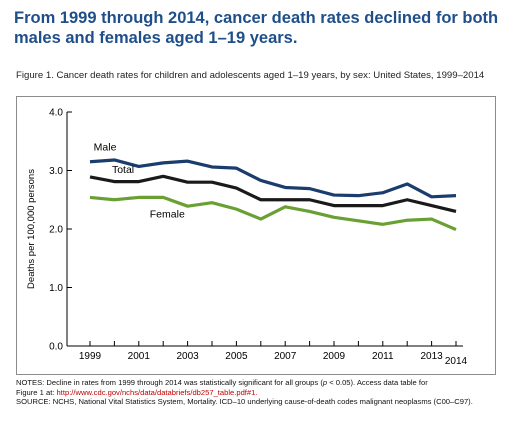 The image size is (508, 429). I want to click on series-line-total, so click(273, 194).